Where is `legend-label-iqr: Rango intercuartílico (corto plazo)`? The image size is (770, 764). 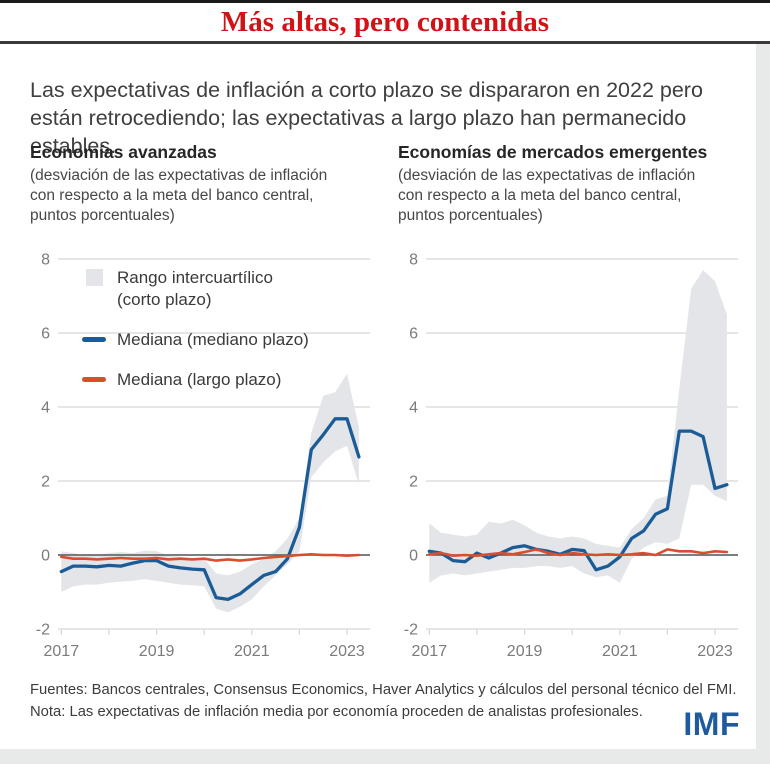 legend-label-iqr: Rango intercuartílico (corto plazo) is located at coordinates (195, 288).